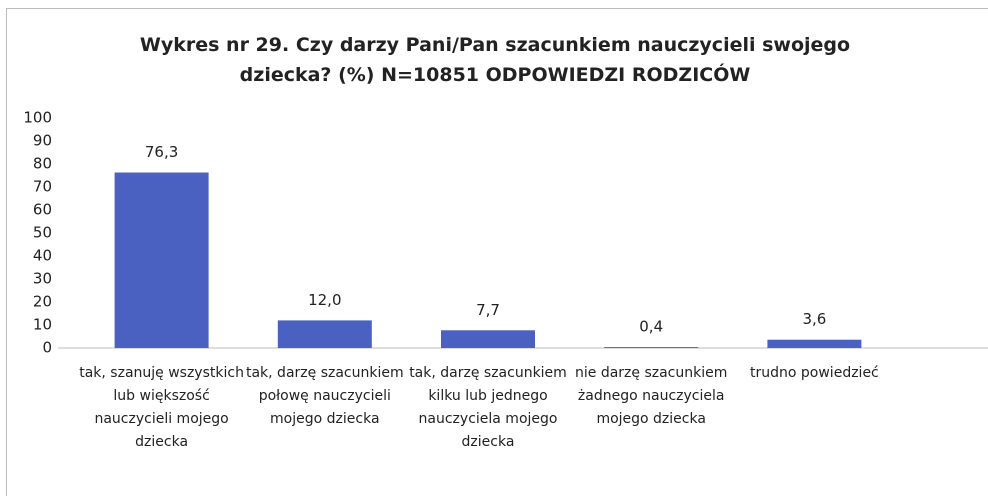 The width and height of the screenshot is (988, 496). What do you see at coordinates (814, 373) in the screenshot?
I see `x-tick-label: trudno powiedzieć` at bounding box center [814, 373].